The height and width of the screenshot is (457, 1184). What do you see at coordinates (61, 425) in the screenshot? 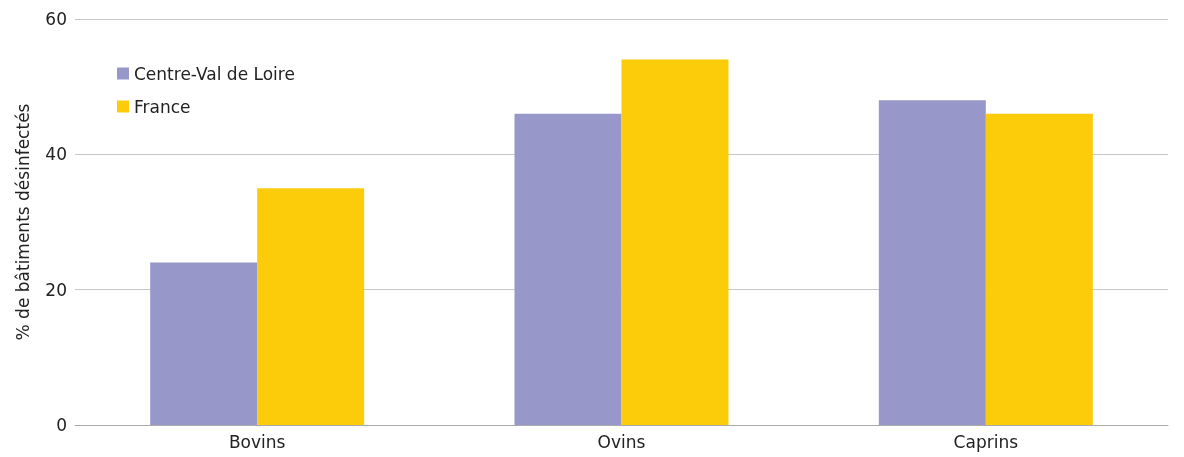
I see `y-tick-label: 0` at bounding box center [61, 425].